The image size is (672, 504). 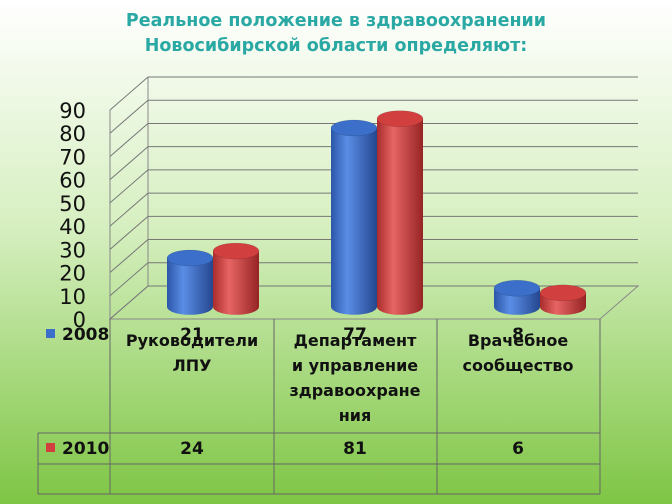 What do you see at coordinates (192, 353) in the screenshot?
I see `category-label: Руководители ЛПУ` at bounding box center [192, 353].